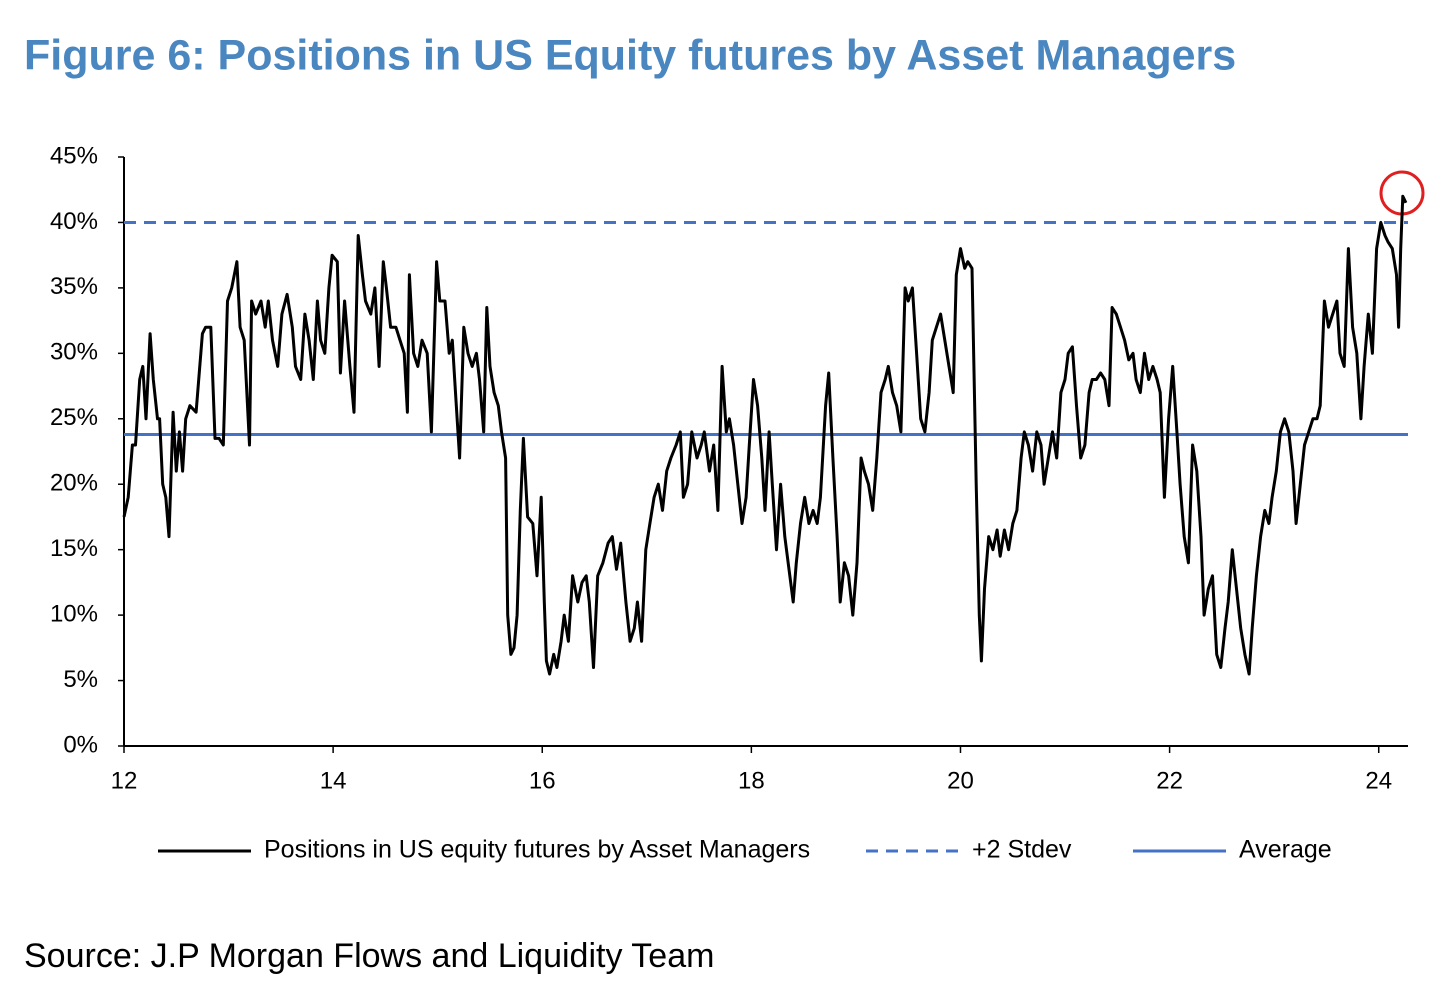  What do you see at coordinates (74, 352) in the screenshot?
I see `y-tick-label: 30%` at bounding box center [74, 352].